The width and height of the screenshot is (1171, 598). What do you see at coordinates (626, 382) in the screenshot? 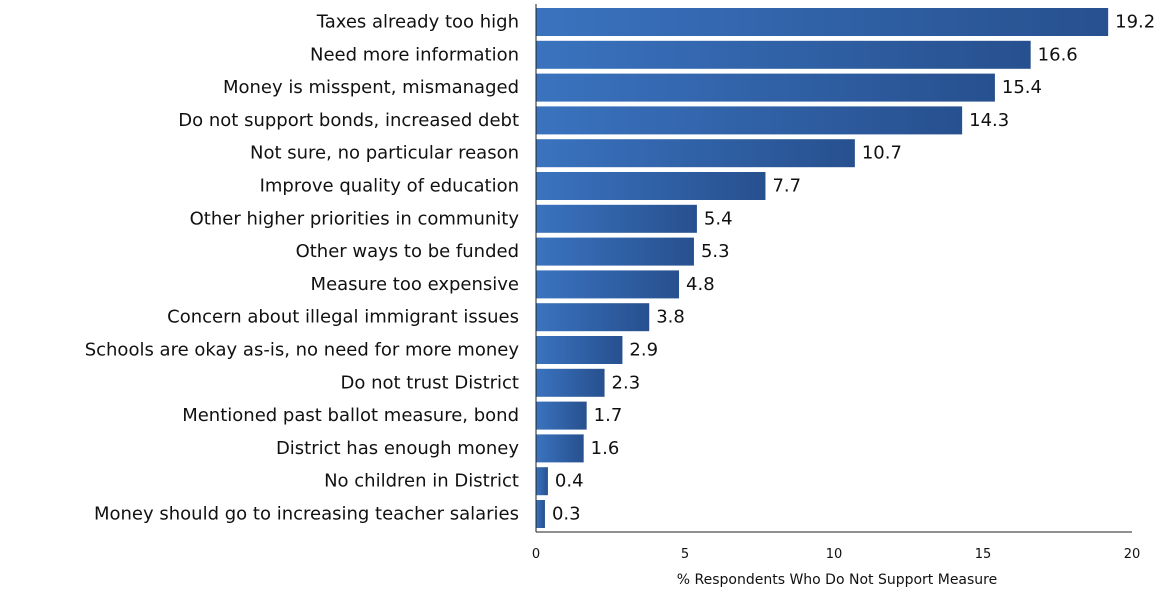
I see `value-label: 2.3` at bounding box center [626, 382].